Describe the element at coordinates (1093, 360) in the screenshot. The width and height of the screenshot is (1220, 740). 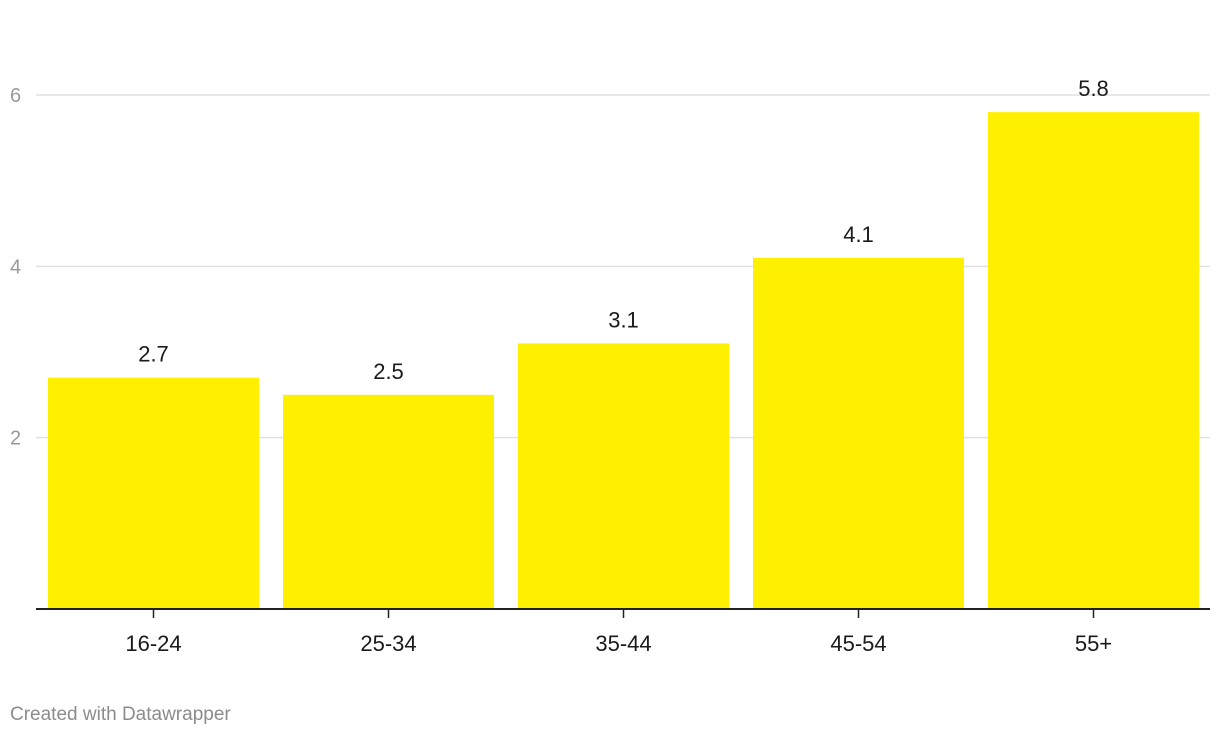
I see `bar-55+` at that location.